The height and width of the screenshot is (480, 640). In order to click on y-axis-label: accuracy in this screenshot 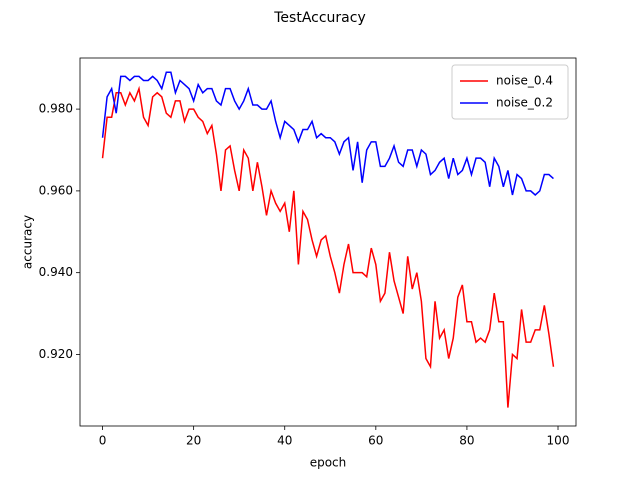, I will do `click(28, 242)`.